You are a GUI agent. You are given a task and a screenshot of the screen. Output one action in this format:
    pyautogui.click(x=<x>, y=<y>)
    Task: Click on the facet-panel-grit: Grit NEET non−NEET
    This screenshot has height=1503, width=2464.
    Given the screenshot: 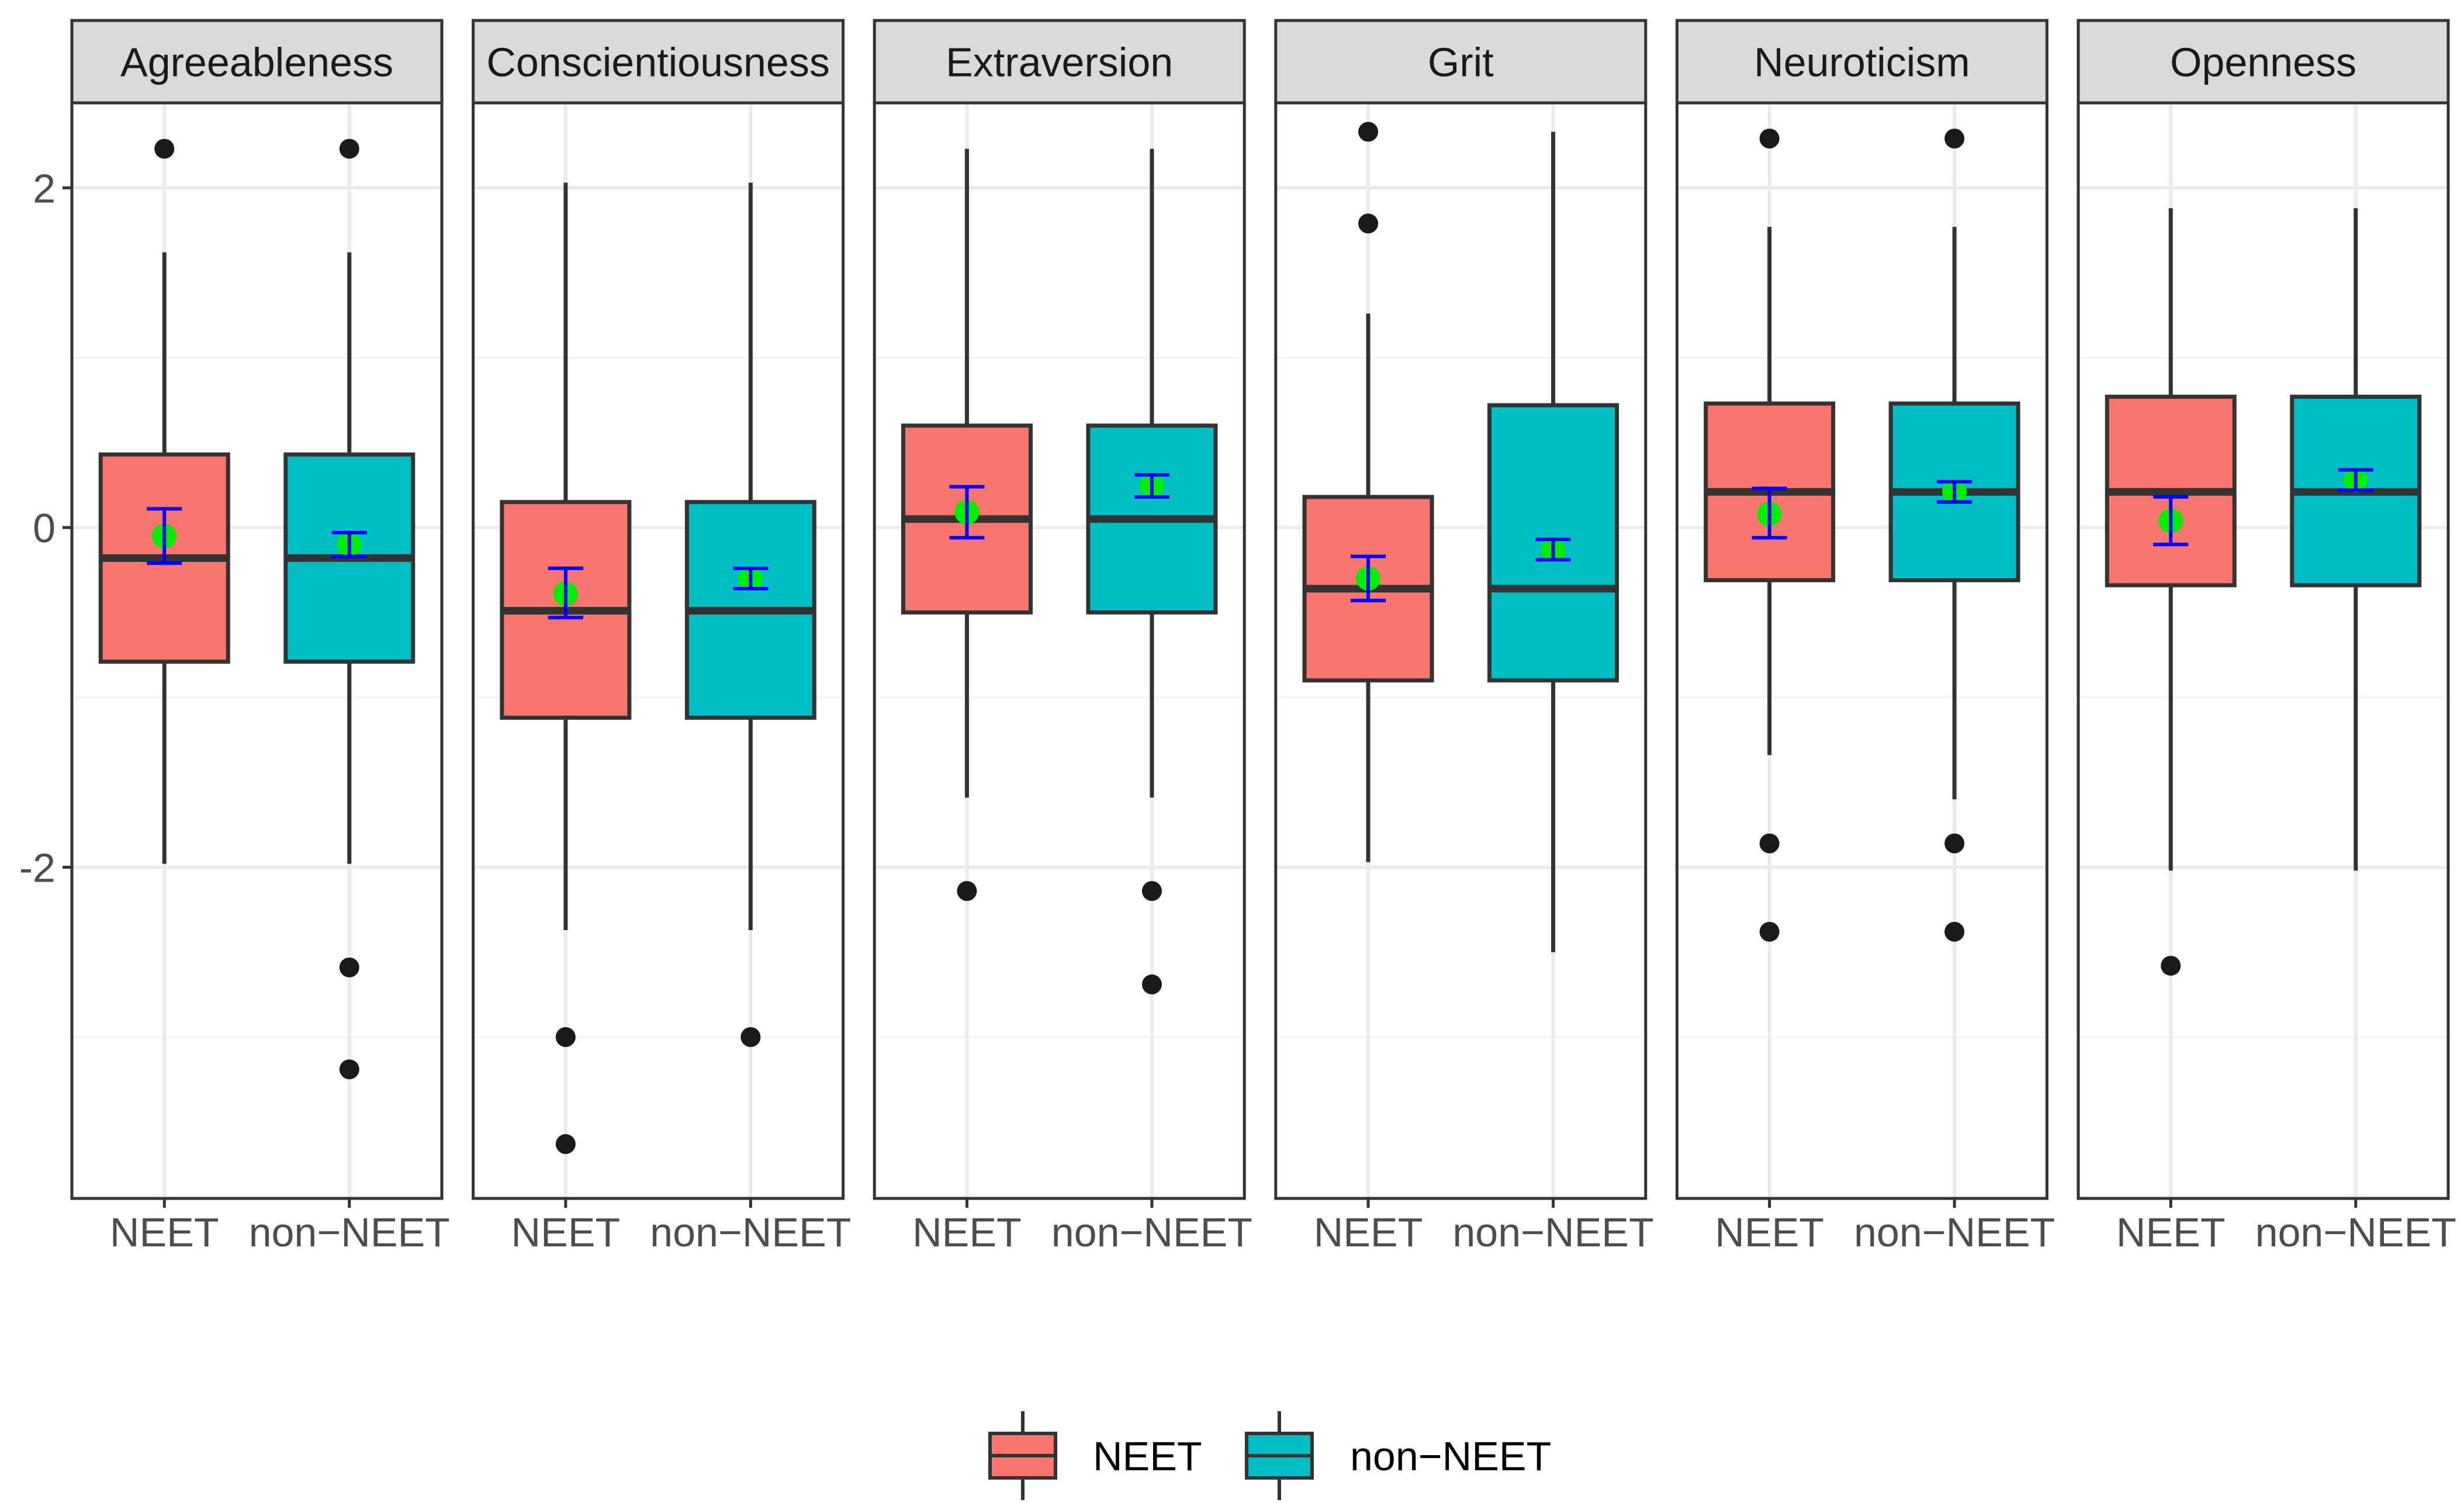 What is the action you would take?
    pyautogui.click(x=1464, y=637)
    